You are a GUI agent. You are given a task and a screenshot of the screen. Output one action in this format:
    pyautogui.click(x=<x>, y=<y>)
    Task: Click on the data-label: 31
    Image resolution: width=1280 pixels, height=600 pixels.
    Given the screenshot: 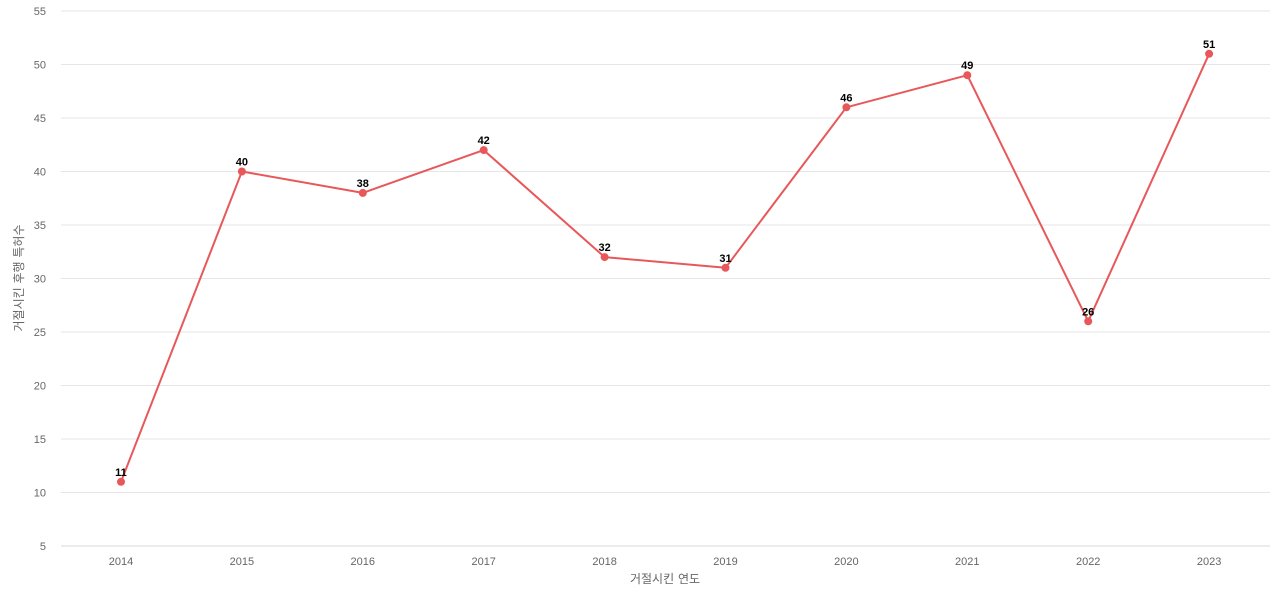 What is the action you would take?
    pyautogui.click(x=725, y=259)
    